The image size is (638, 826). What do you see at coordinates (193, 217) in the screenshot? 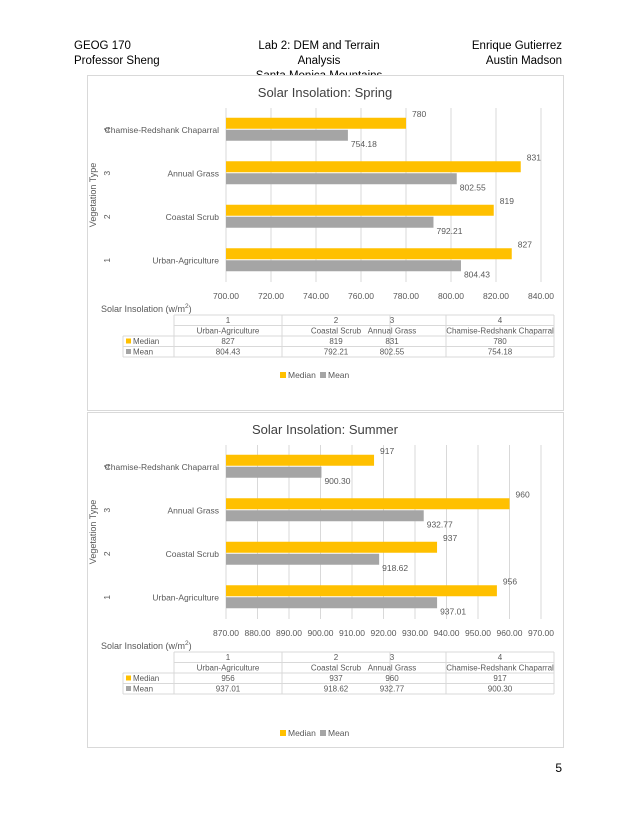
I see `spring-category-label: Coastal Scrub` at bounding box center [193, 217].